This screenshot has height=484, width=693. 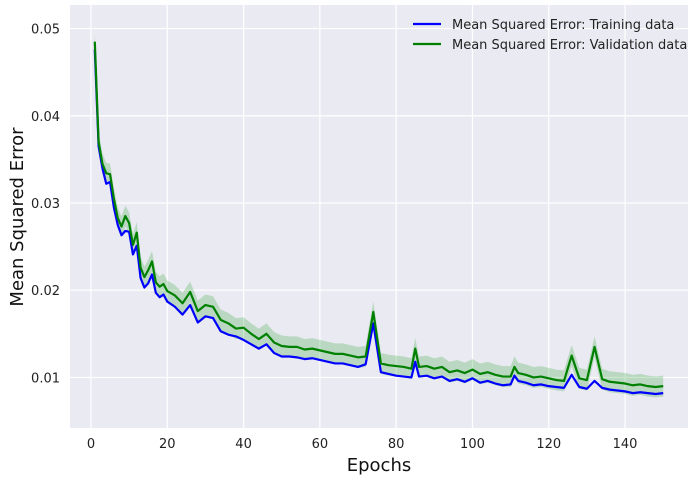 What do you see at coordinates (379, 465) in the screenshot?
I see `x-axis-title: Epochs` at bounding box center [379, 465].